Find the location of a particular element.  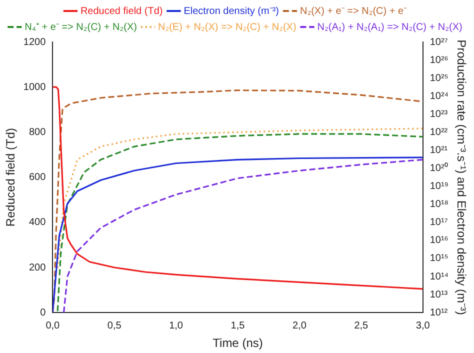

y-tick-label: 200 is located at coordinates (37, 268).